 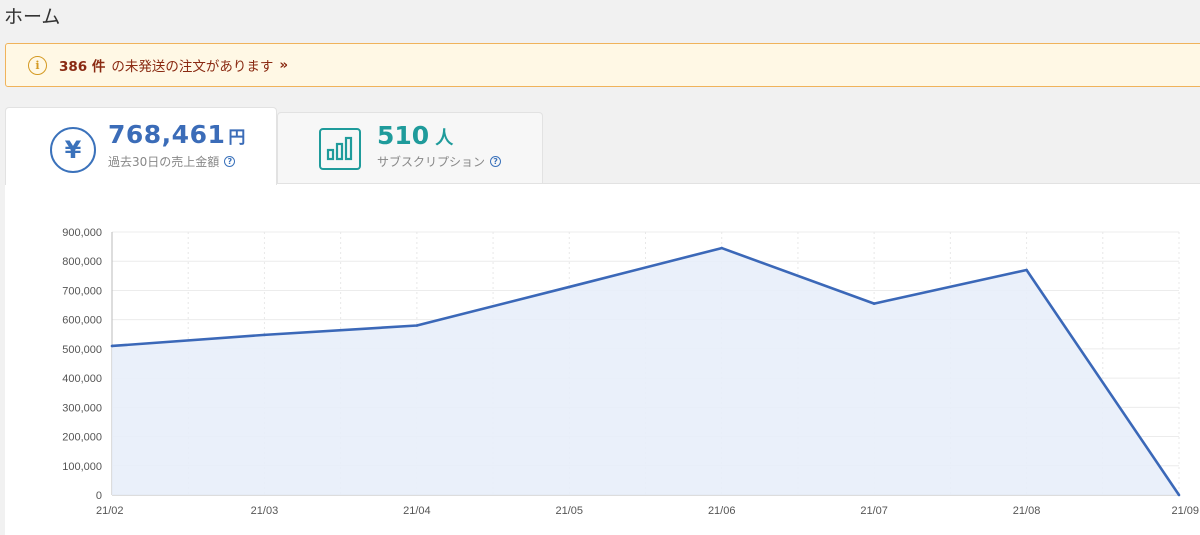 What do you see at coordinates (110, 511) in the screenshot?
I see `x-tick-label: 21/02` at bounding box center [110, 511].